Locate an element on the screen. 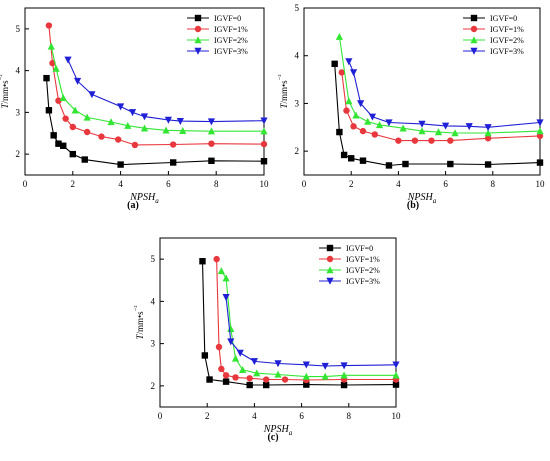 The image size is (550, 461). x-tick-label: 6 is located at coordinates (445, 184).